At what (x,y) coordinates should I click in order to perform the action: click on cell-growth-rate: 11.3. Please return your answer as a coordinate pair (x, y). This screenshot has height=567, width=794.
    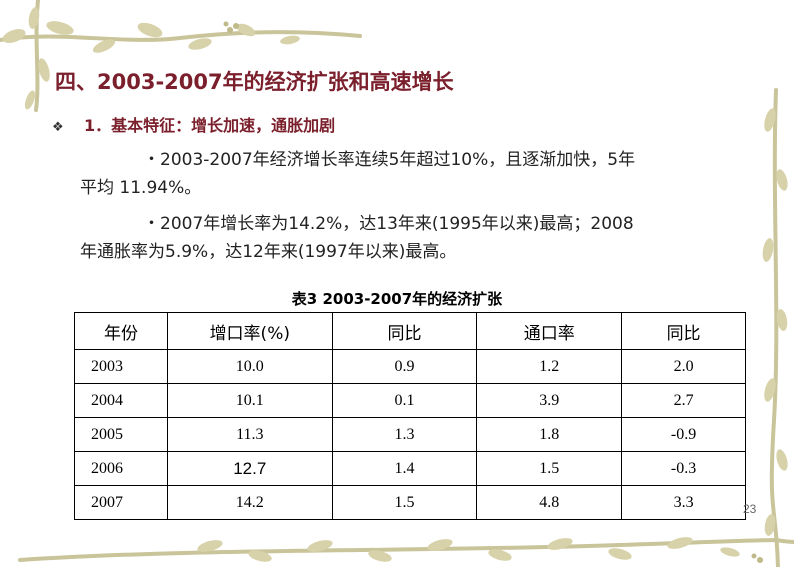
    Looking at the image, I should click on (249, 434).